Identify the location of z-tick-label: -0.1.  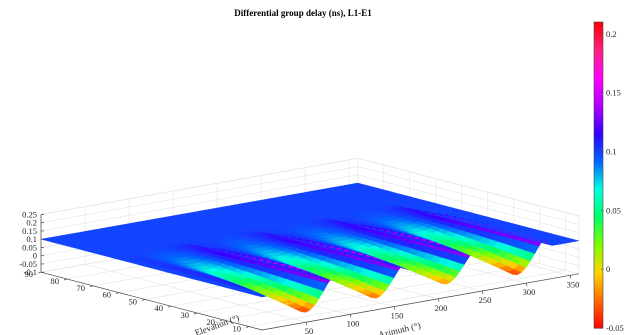
(30, 272).